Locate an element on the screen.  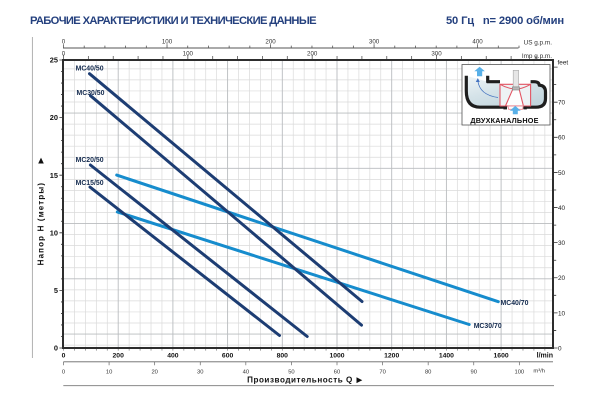
svg-text: US g.p.m. is located at coordinates (538, 43).